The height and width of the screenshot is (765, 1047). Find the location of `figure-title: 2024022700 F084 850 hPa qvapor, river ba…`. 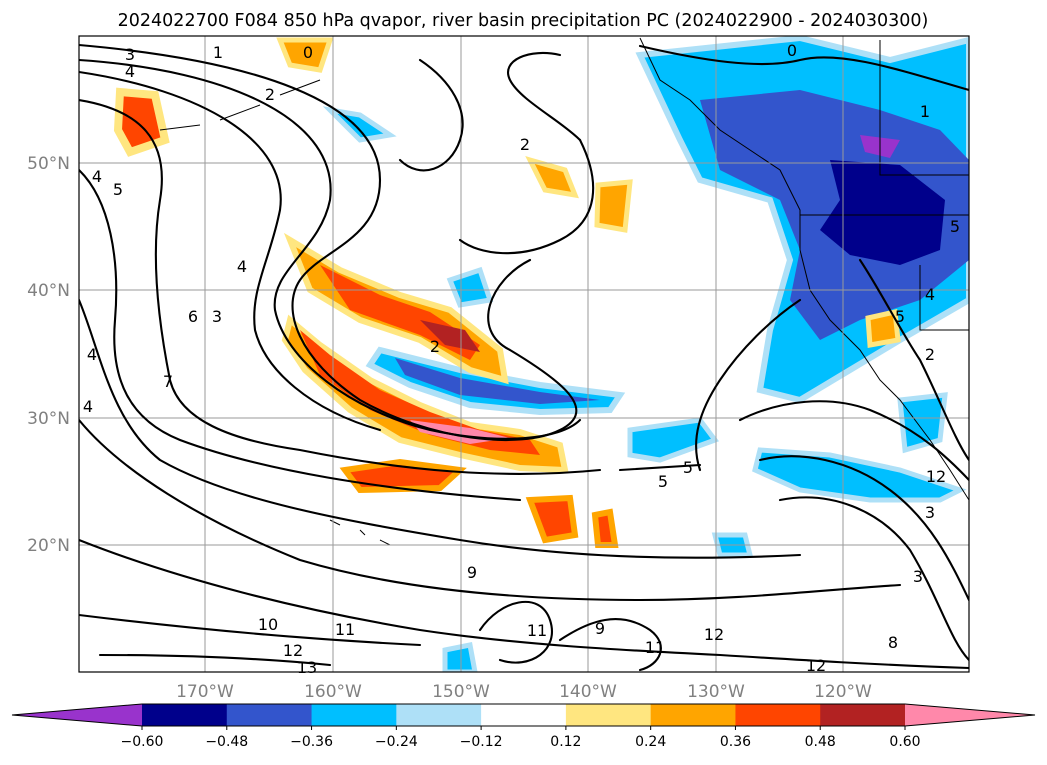

figure-title: 2024022700 F084 850 hPa qvapor, river ba… is located at coordinates (523, 21).